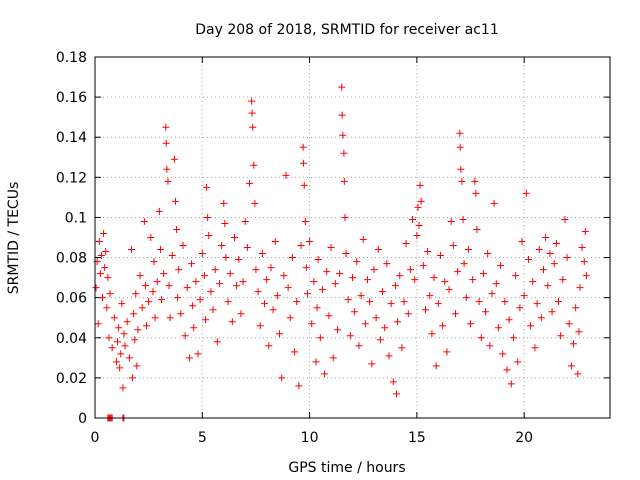 This screenshot has width=640, height=480. What do you see at coordinates (76, 218) in the screenshot?
I see `y-tick-label: 0.1` at bounding box center [76, 218].